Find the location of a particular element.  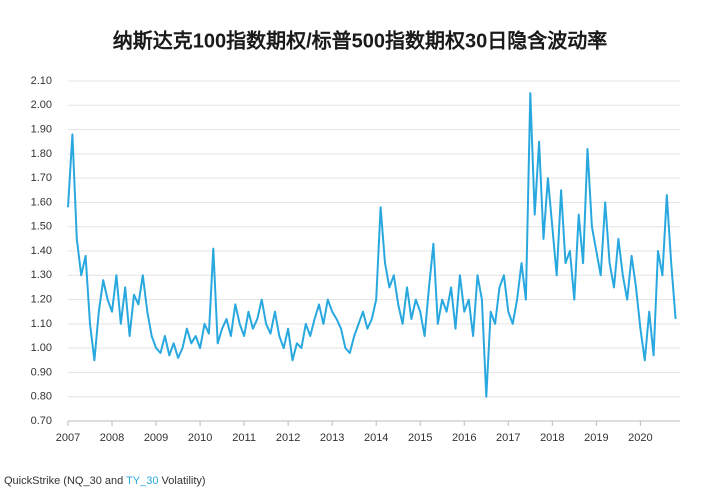

x-tick-label: 2007 is located at coordinates (68, 438).